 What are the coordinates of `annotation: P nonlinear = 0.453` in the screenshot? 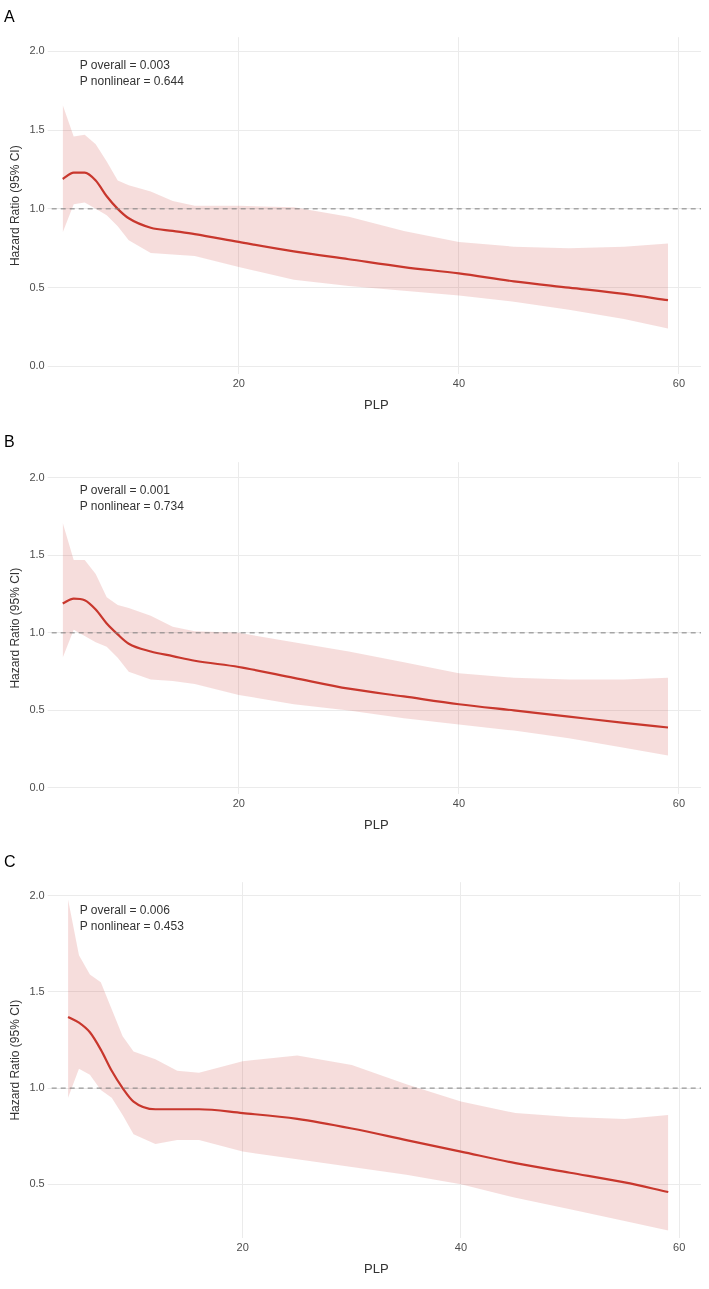 It's located at (132, 925).